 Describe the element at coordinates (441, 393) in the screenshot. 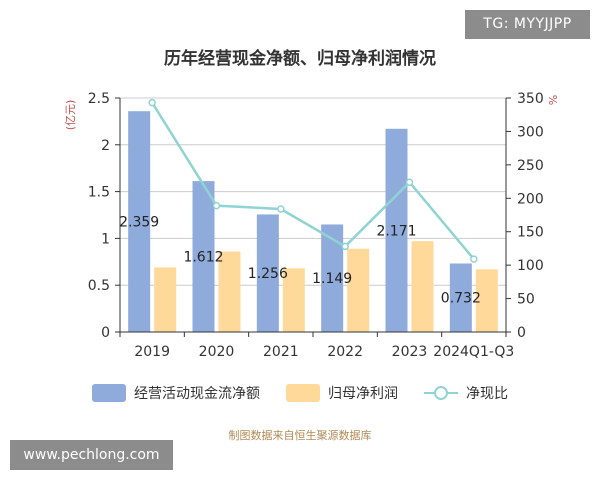

I see `legend-swatch-cash-ratio` at that location.